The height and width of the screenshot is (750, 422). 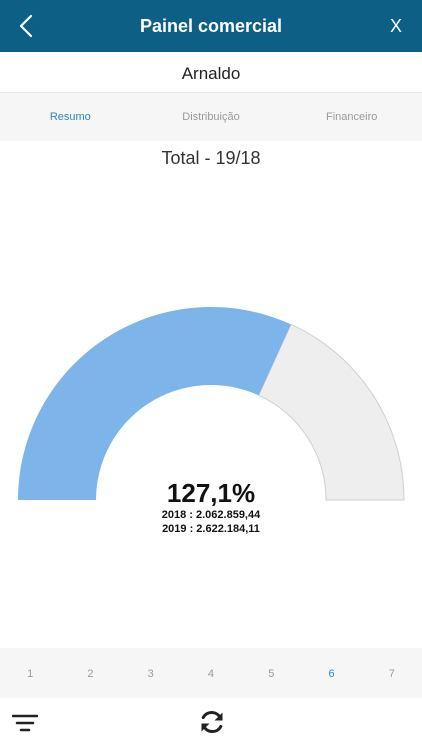 I want to click on pager: 1 2 3 4 5 6 7, so click(x=211, y=673).